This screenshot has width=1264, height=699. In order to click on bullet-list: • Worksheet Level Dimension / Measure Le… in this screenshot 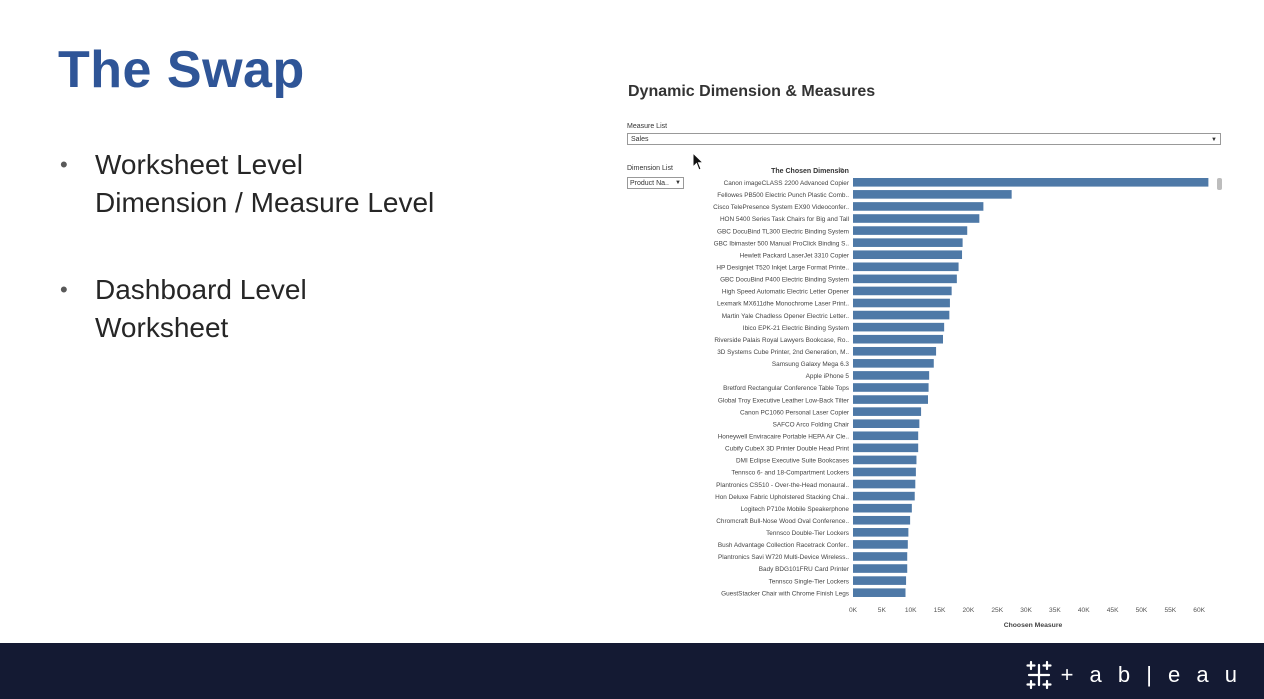, I will do `click(310, 246)`.